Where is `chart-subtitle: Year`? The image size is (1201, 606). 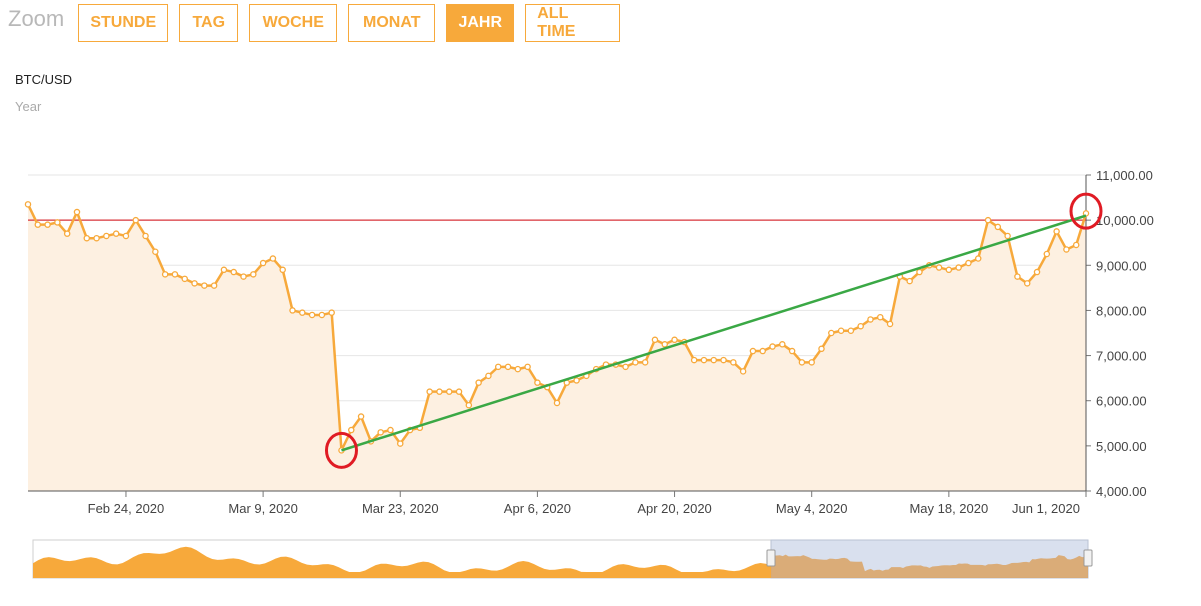
chart-subtitle: Year is located at coordinates (28, 106).